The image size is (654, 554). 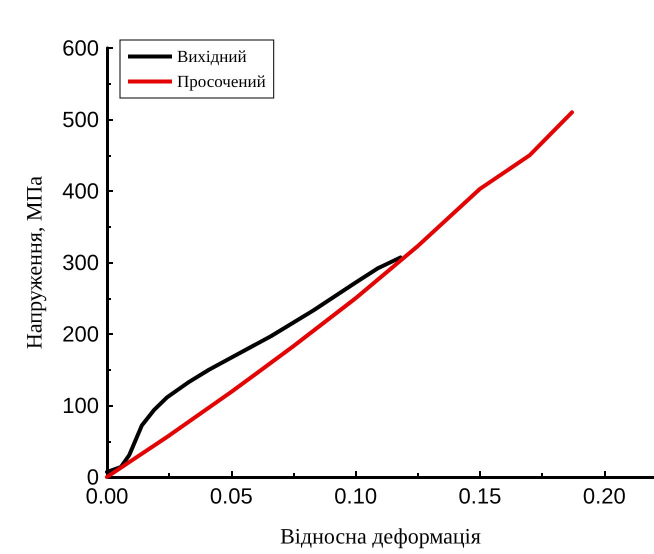 I want to click on legend-label: Просочений, so click(x=221, y=81).